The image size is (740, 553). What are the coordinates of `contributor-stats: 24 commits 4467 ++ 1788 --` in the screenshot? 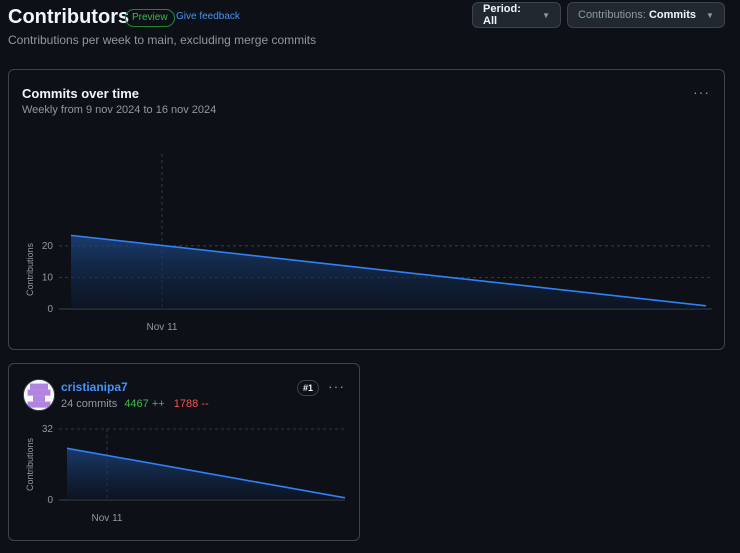 It's located at (135, 404).